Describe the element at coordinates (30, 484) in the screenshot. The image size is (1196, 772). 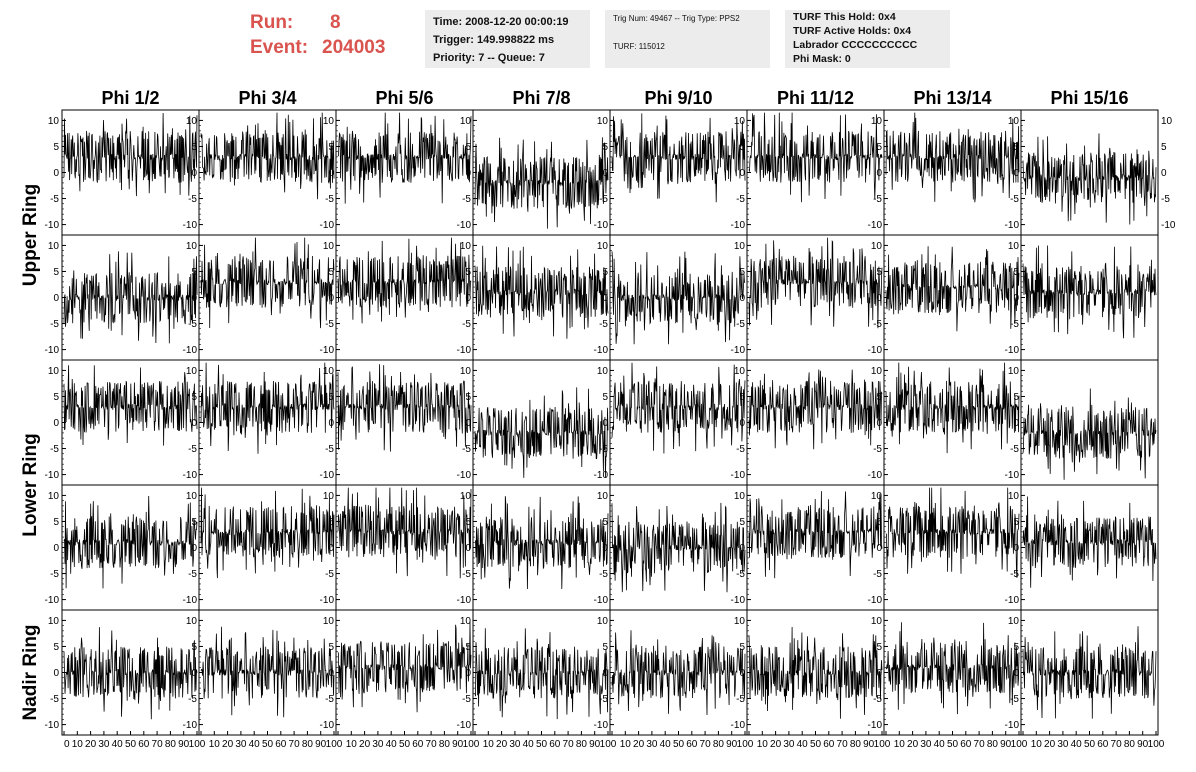
I see `row-group-title: Lower Ring` at that location.